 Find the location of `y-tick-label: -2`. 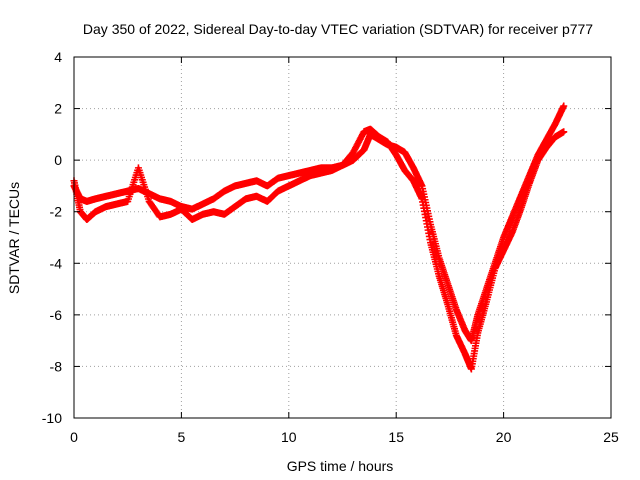

y-tick-label: -2 is located at coordinates (56, 212).